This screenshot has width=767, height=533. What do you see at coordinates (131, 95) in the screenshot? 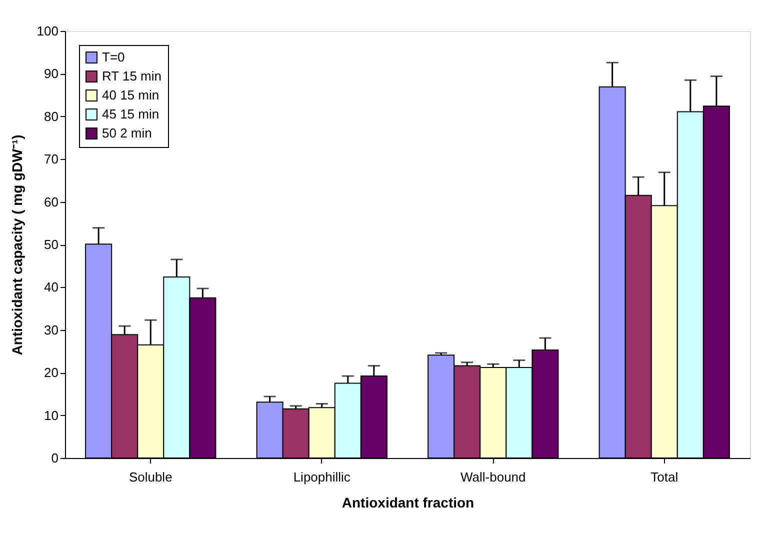
I see `legend-label: 40 15 min` at bounding box center [131, 95].